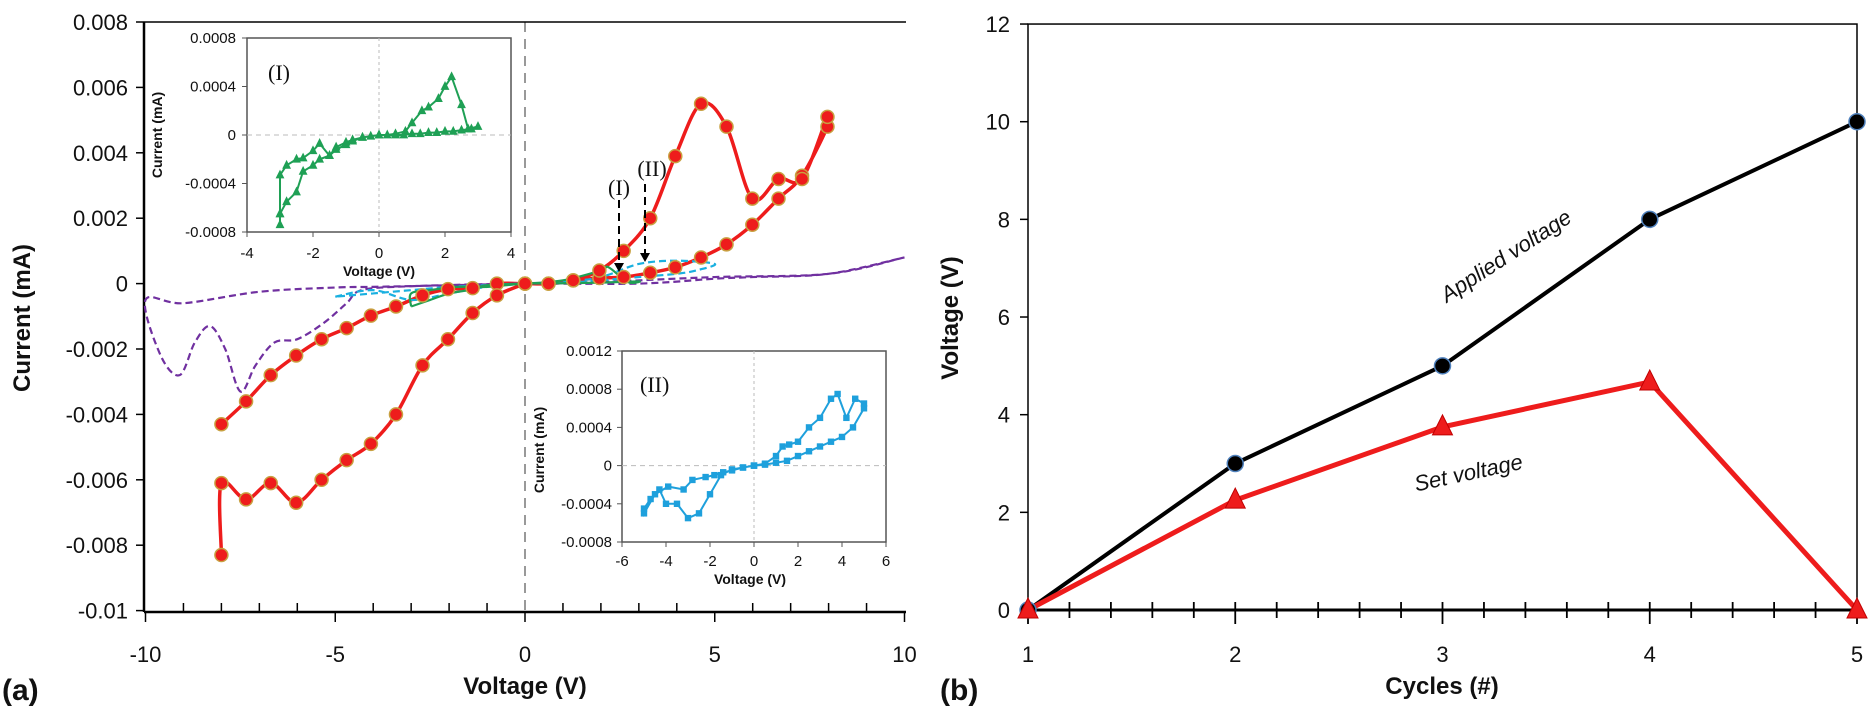 Image resolution: width=1875 pixels, height=712 pixels. I want to click on b-y-tick-label: 4, so click(1004, 415).